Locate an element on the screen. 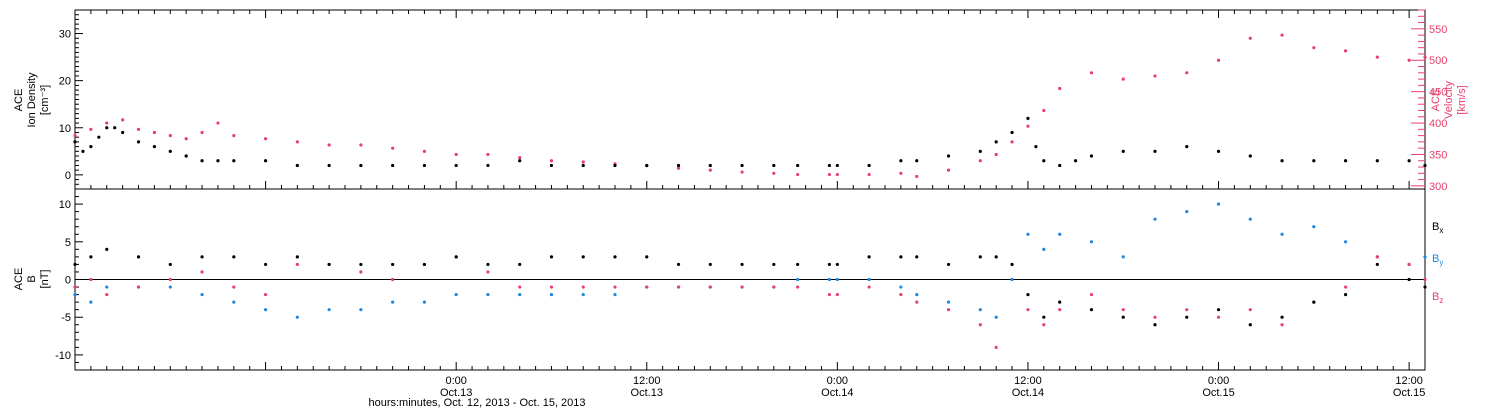 The width and height of the screenshot is (1500, 410). density-y-tick-label: 10 is located at coordinates (65, 129).